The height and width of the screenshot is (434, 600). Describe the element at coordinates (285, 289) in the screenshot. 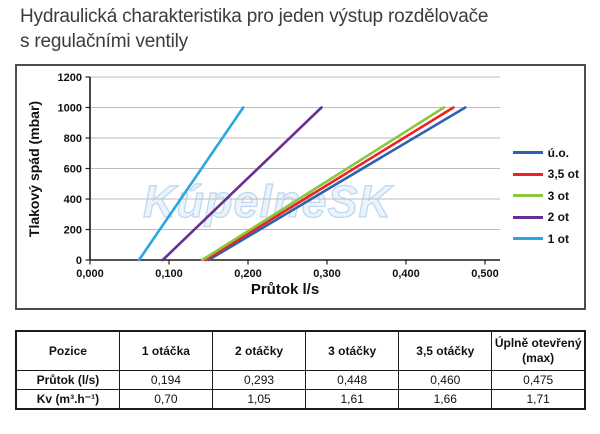

I see `x-axis-title: Průtok l/s` at that location.